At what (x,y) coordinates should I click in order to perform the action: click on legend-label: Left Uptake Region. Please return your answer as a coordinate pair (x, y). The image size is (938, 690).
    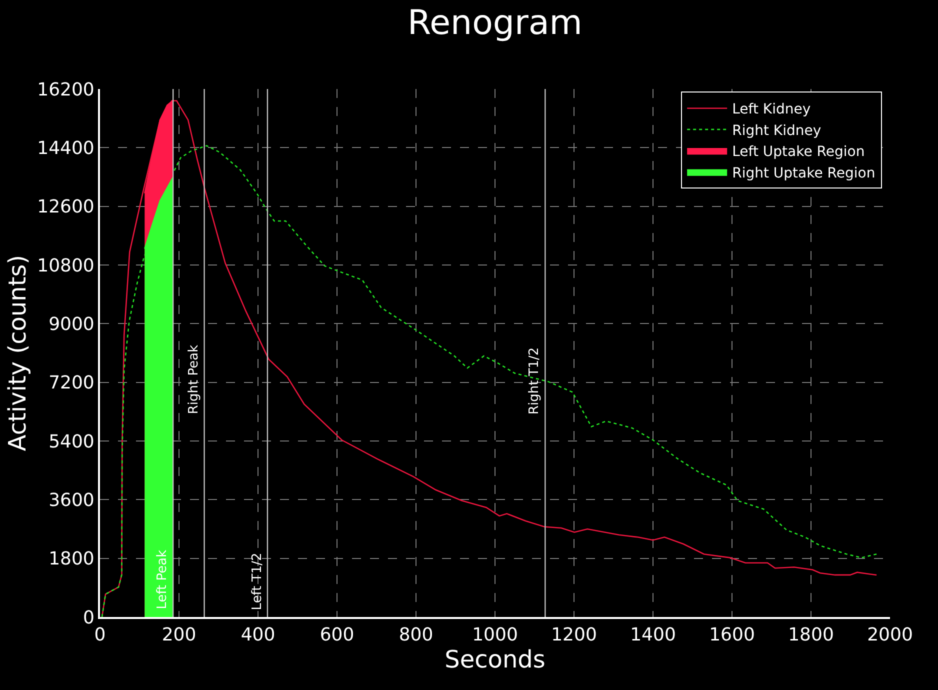
    Looking at the image, I should click on (798, 152).